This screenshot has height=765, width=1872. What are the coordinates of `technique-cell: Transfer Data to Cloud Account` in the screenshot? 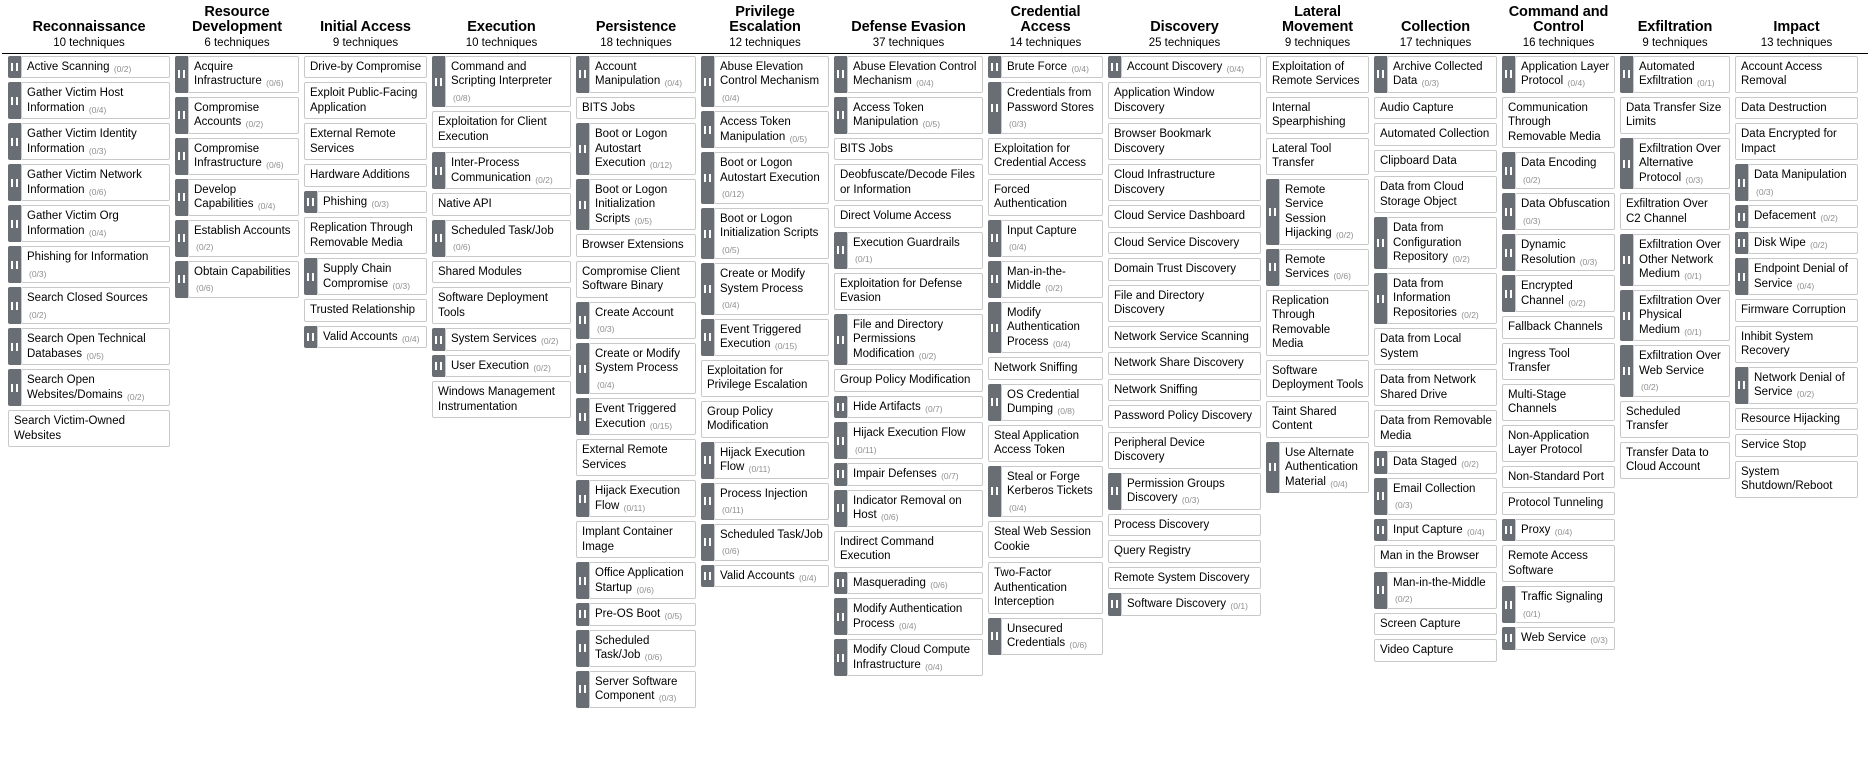 It's located at (1675, 460).